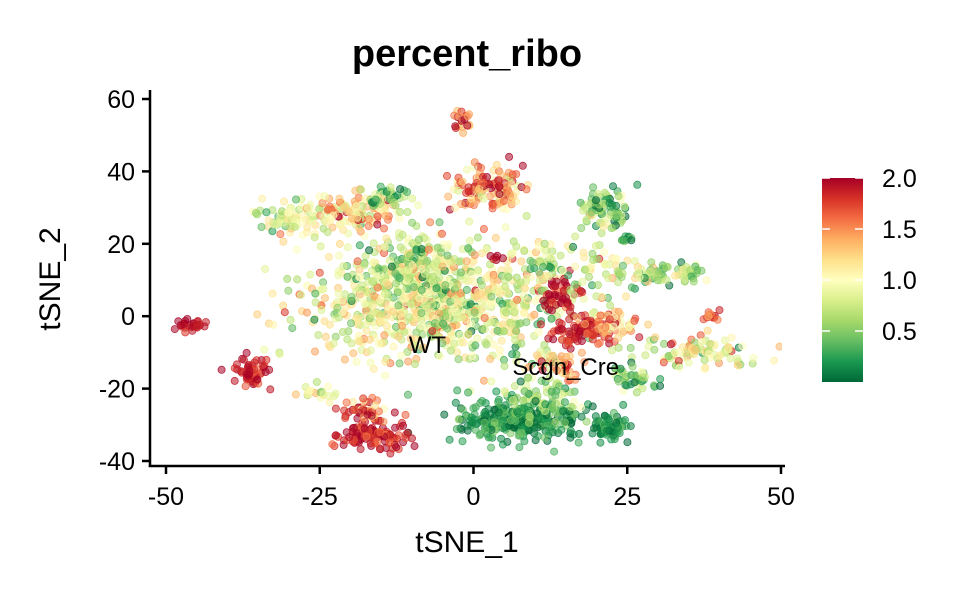 The width and height of the screenshot is (960, 593). What do you see at coordinates (474, 497) in the screenshot?
I see `x-tick-label: 0` at bounding box center [474, 497].